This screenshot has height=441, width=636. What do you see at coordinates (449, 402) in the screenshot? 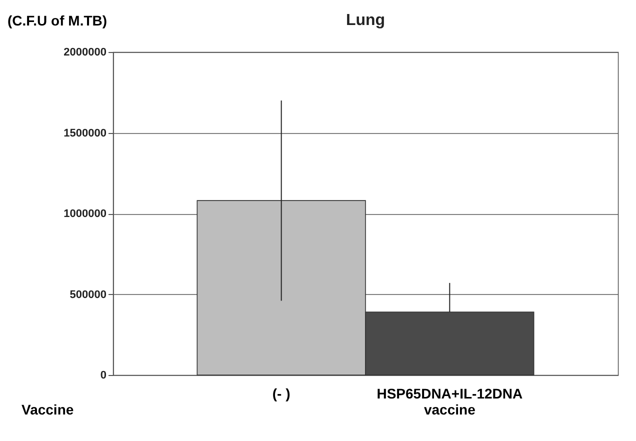
I see `x-tick-label: HSP65DNA+IL-12DNA vaccine` at bounding box center [449, 402].